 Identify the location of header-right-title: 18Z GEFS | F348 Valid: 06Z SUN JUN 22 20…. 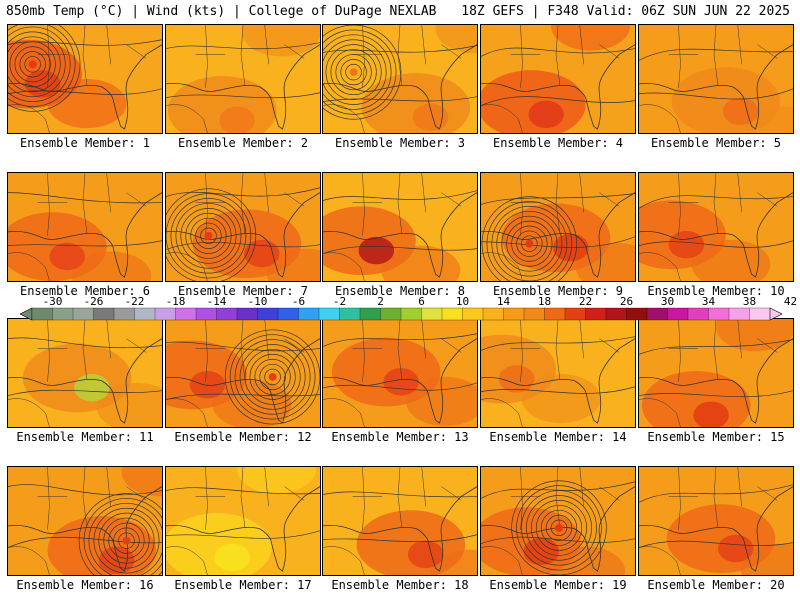
(625, 11).